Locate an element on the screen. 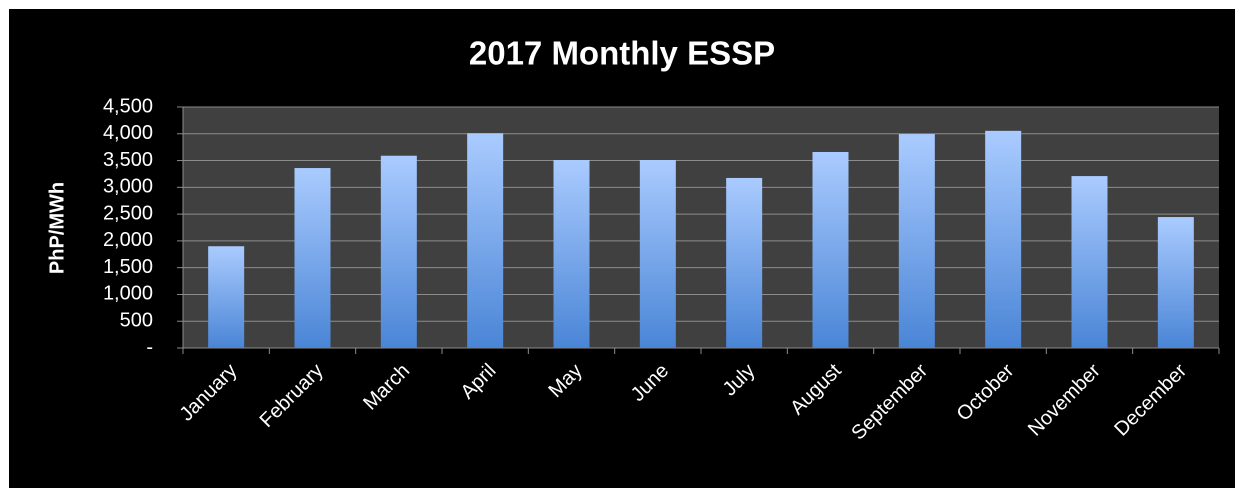 The image size is (1244, 497). y-tick-label: 4,500 is located at coordinates (128, 106).